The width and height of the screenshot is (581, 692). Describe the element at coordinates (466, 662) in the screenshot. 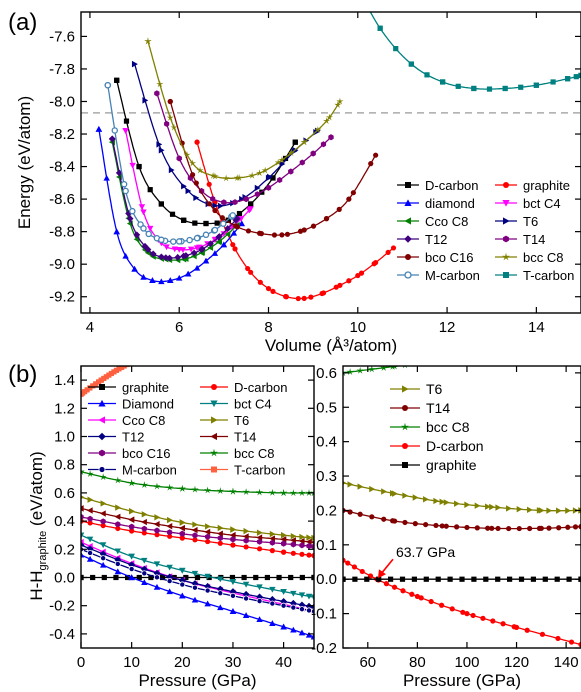

I see `x-tick-label: 100` at that location.